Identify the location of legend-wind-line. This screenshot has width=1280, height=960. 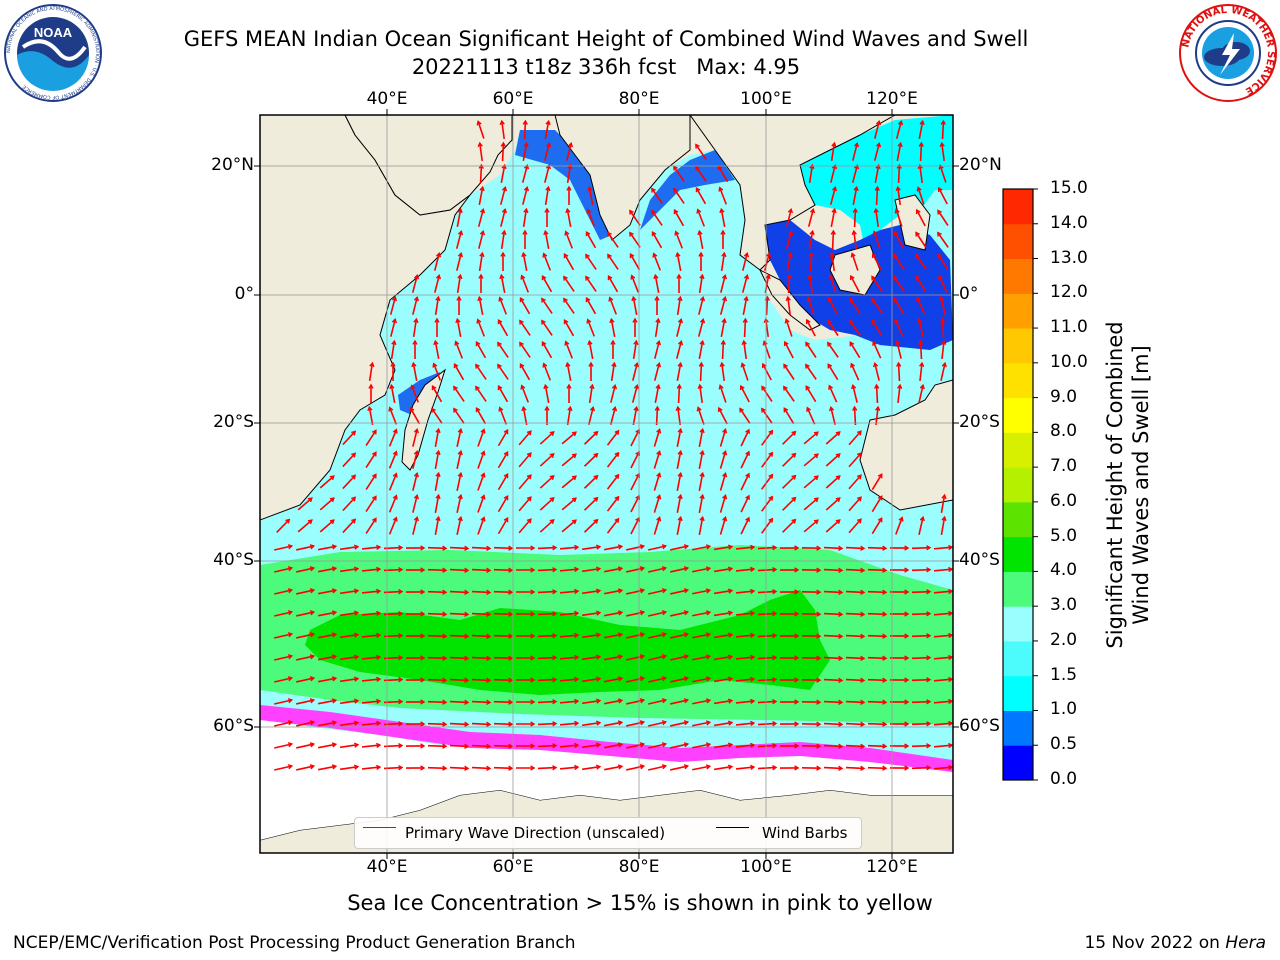
(732, 827).